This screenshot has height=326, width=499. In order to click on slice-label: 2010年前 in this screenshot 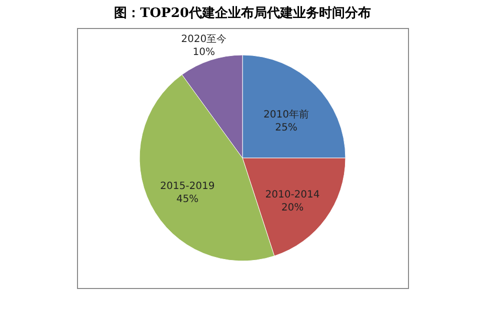, I will do `click(286, 114)`.